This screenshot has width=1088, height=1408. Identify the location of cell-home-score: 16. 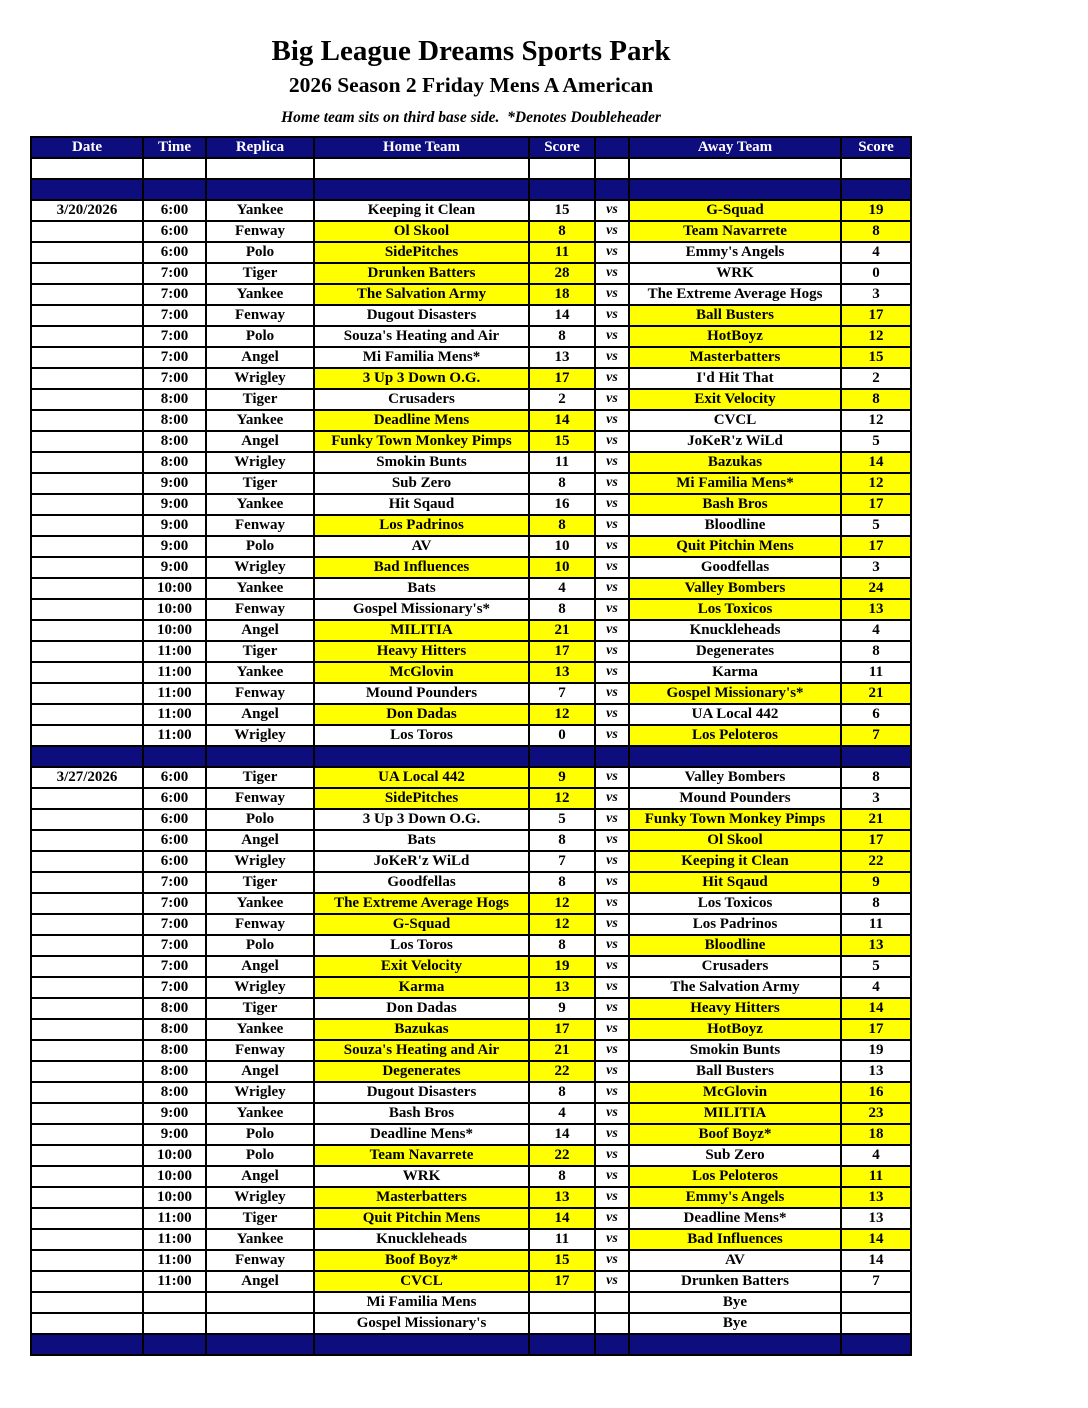
(562, 504).